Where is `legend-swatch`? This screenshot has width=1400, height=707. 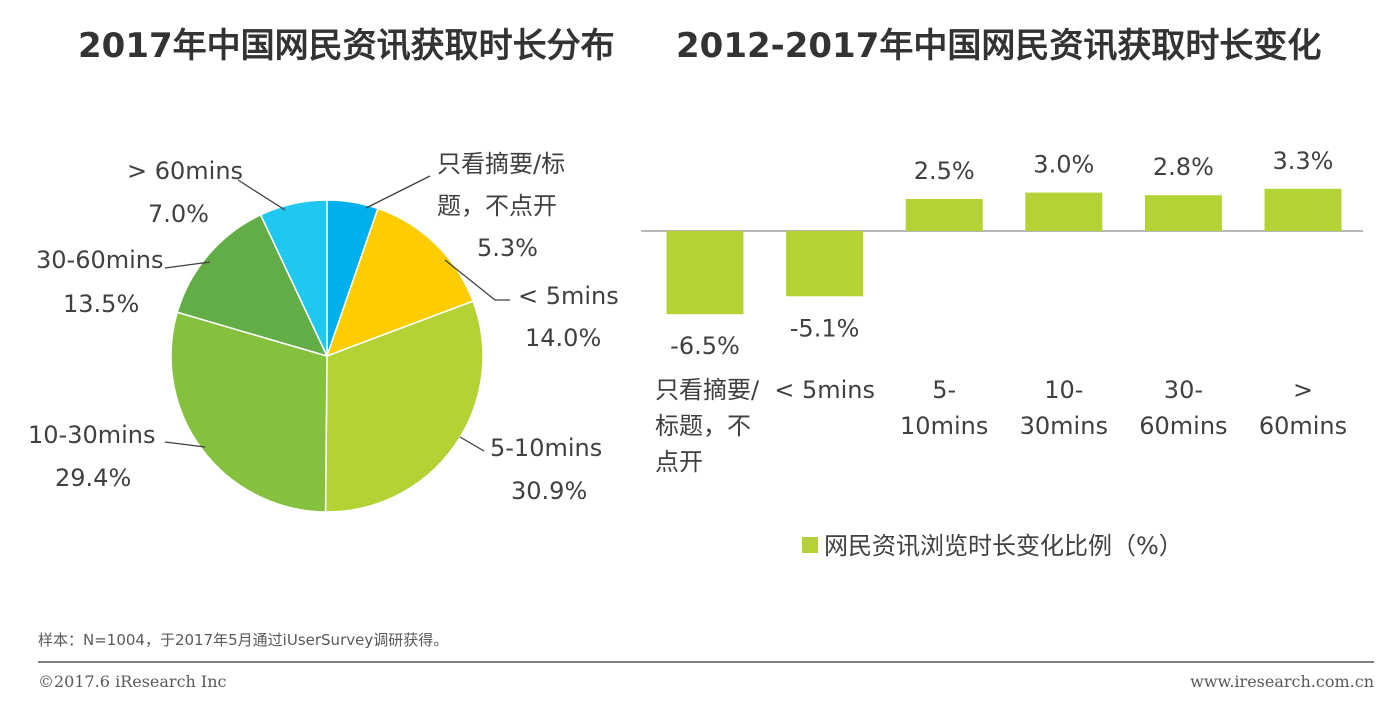 legend-swatch is located at coordinates (810, 545).